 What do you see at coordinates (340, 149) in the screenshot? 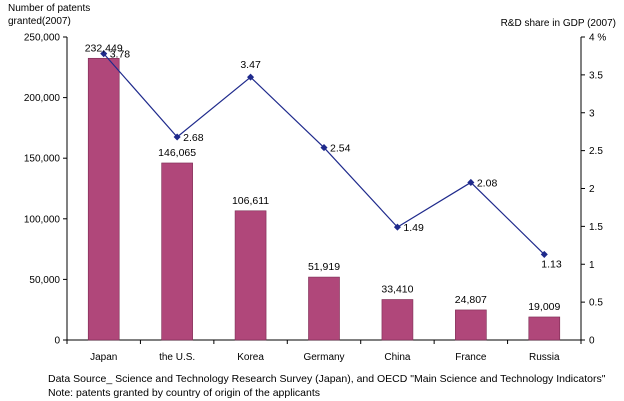
I see `line-value-label: 2.54` at bounding box center [340, 149].